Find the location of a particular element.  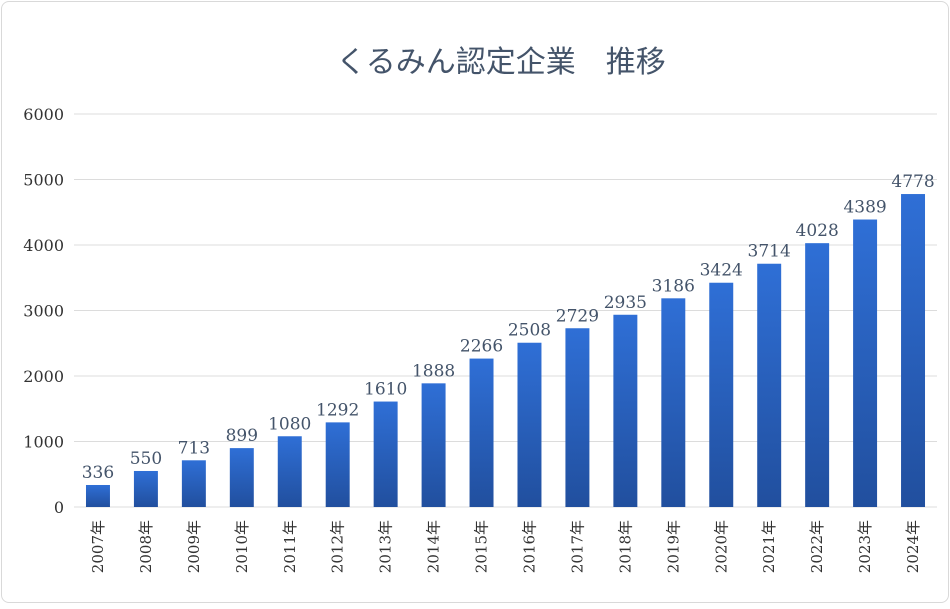

data-label: 899 is located at coordinates (242, 436).